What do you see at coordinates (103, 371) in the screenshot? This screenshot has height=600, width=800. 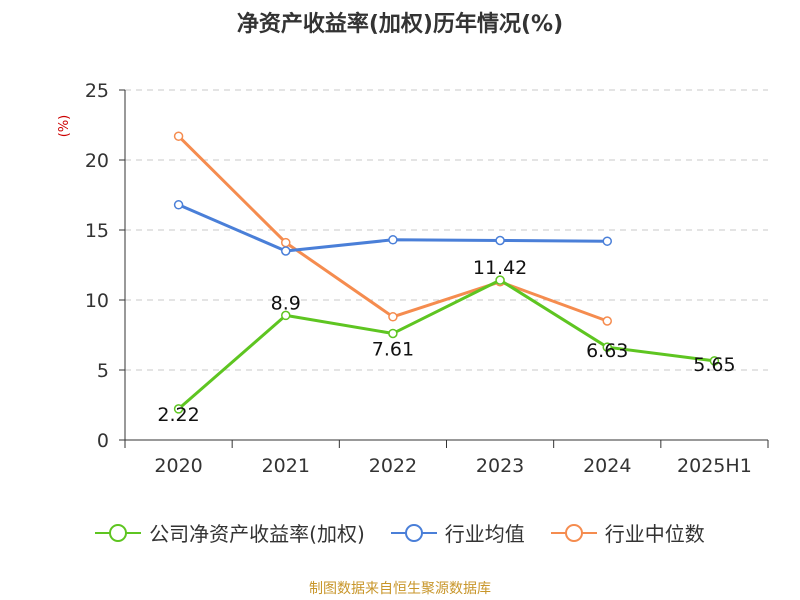 I see `y-tick-label: 5` at bounding box center [103, 371].